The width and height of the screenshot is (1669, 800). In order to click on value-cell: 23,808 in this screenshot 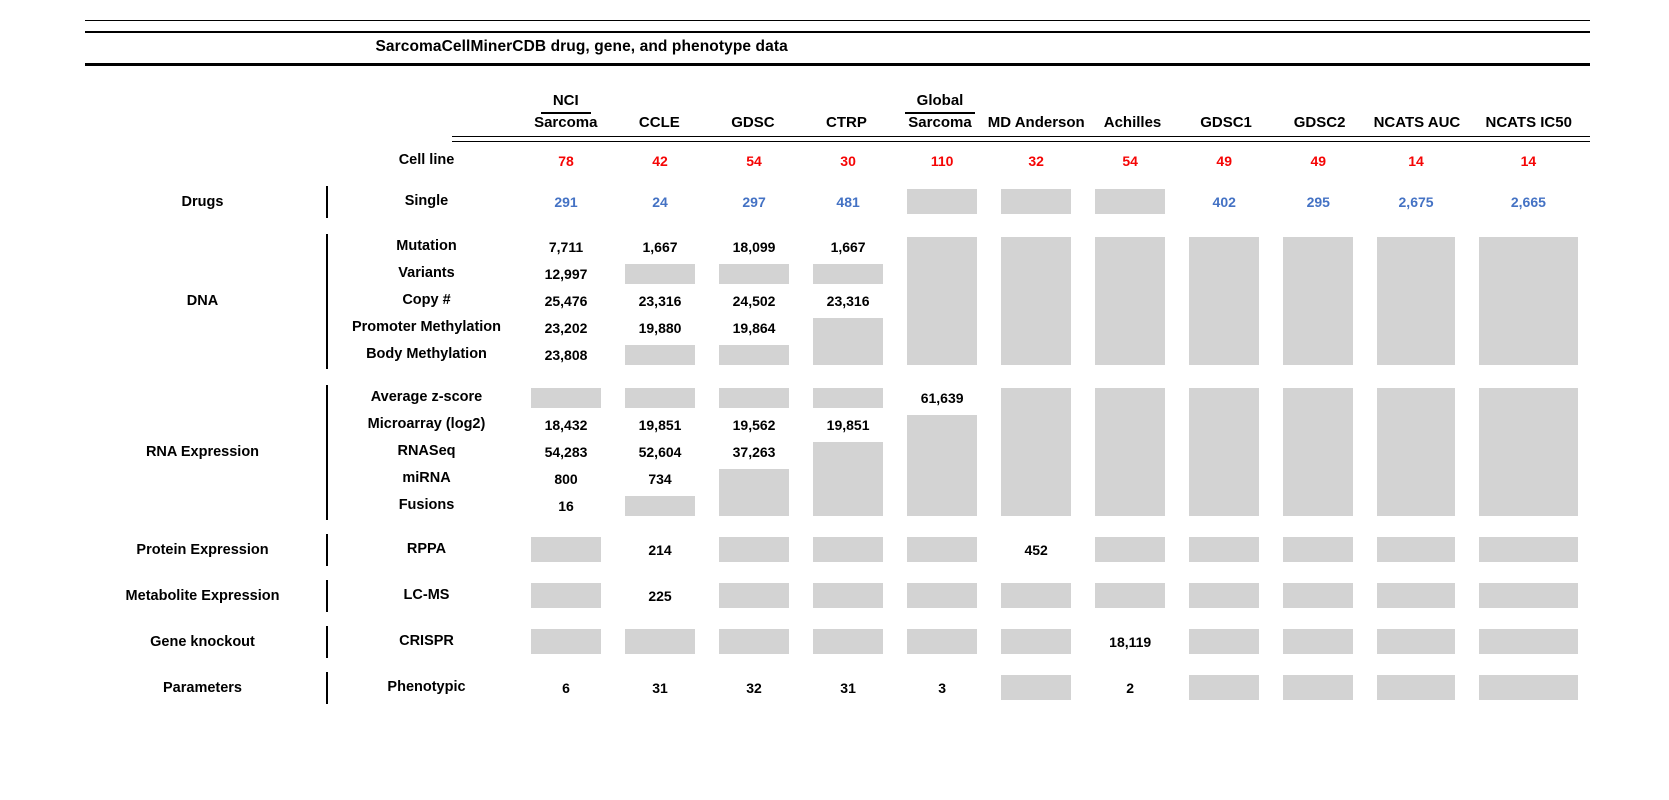, I will do `click(566, 355)`.